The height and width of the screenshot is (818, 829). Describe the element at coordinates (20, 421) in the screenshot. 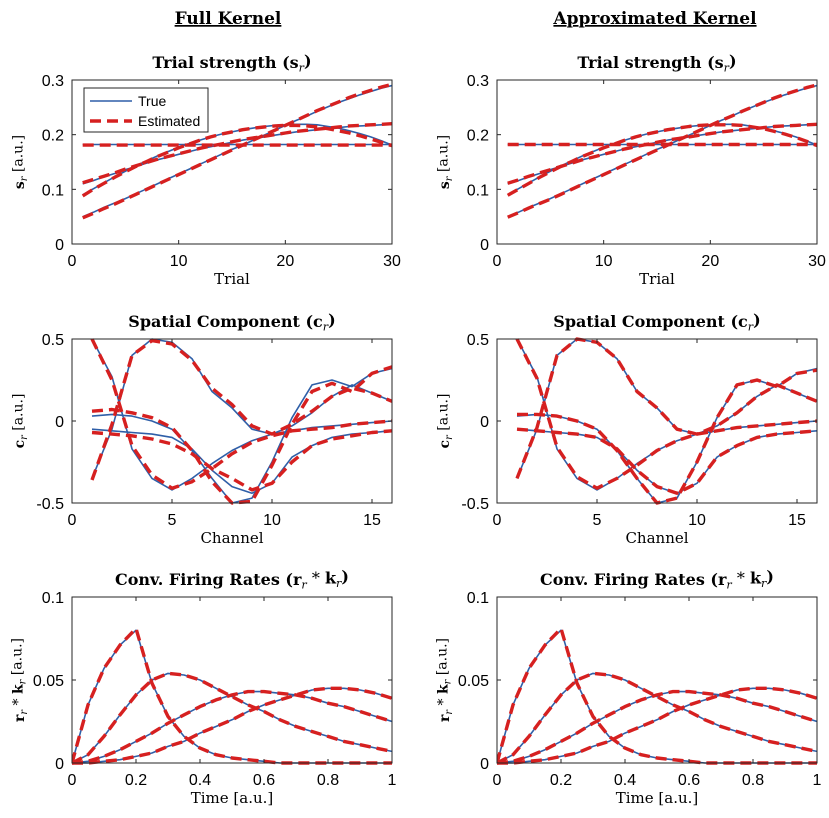

I see `y-axis-label: cr [a.u.]` at that location.